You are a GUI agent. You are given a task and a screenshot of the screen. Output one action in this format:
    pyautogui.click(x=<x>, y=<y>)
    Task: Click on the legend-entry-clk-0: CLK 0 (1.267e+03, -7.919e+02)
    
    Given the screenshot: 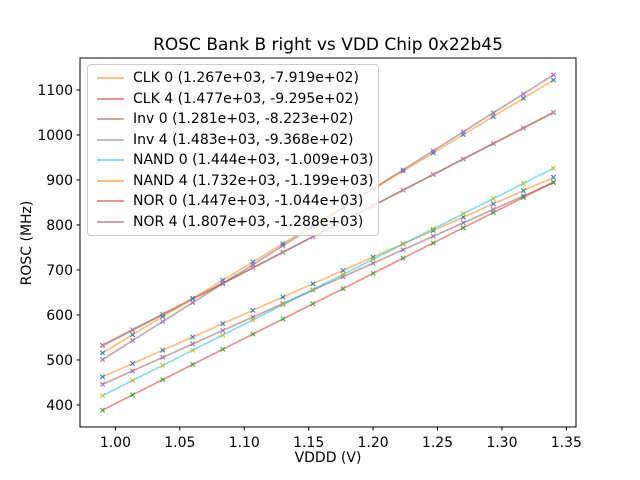 What is the action you would take?
    pyautogui.click(x=233, y=78)
    